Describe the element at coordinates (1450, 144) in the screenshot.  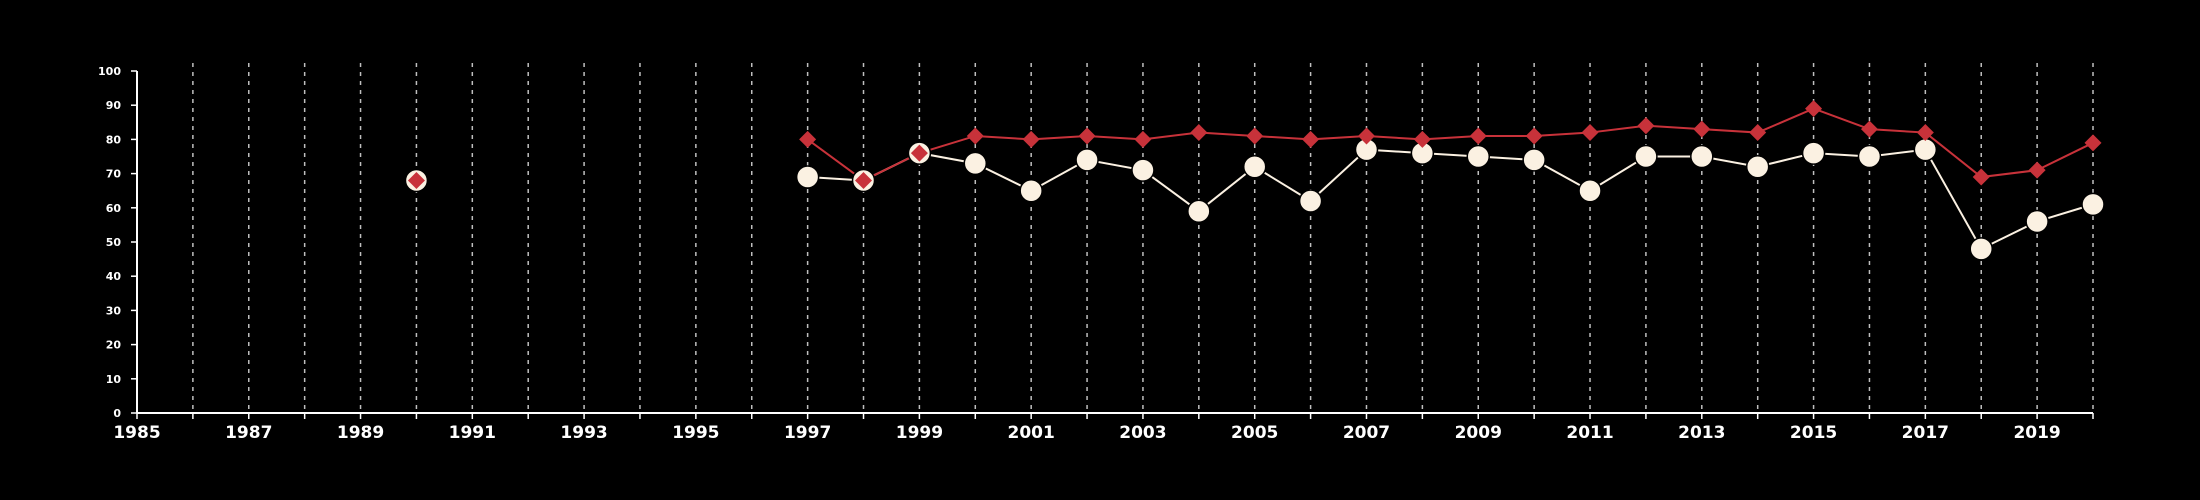
I see `series-line-diamond` at that location.